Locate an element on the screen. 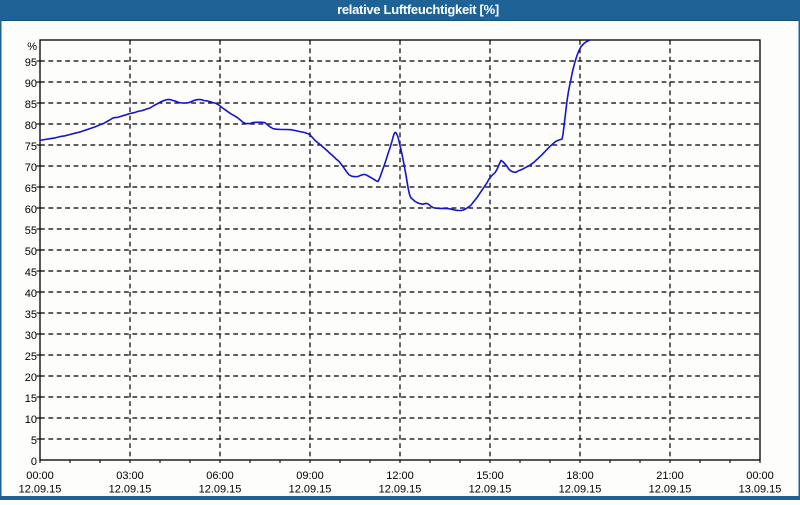  svg-text: 75 is located at coordinates (31, 147).